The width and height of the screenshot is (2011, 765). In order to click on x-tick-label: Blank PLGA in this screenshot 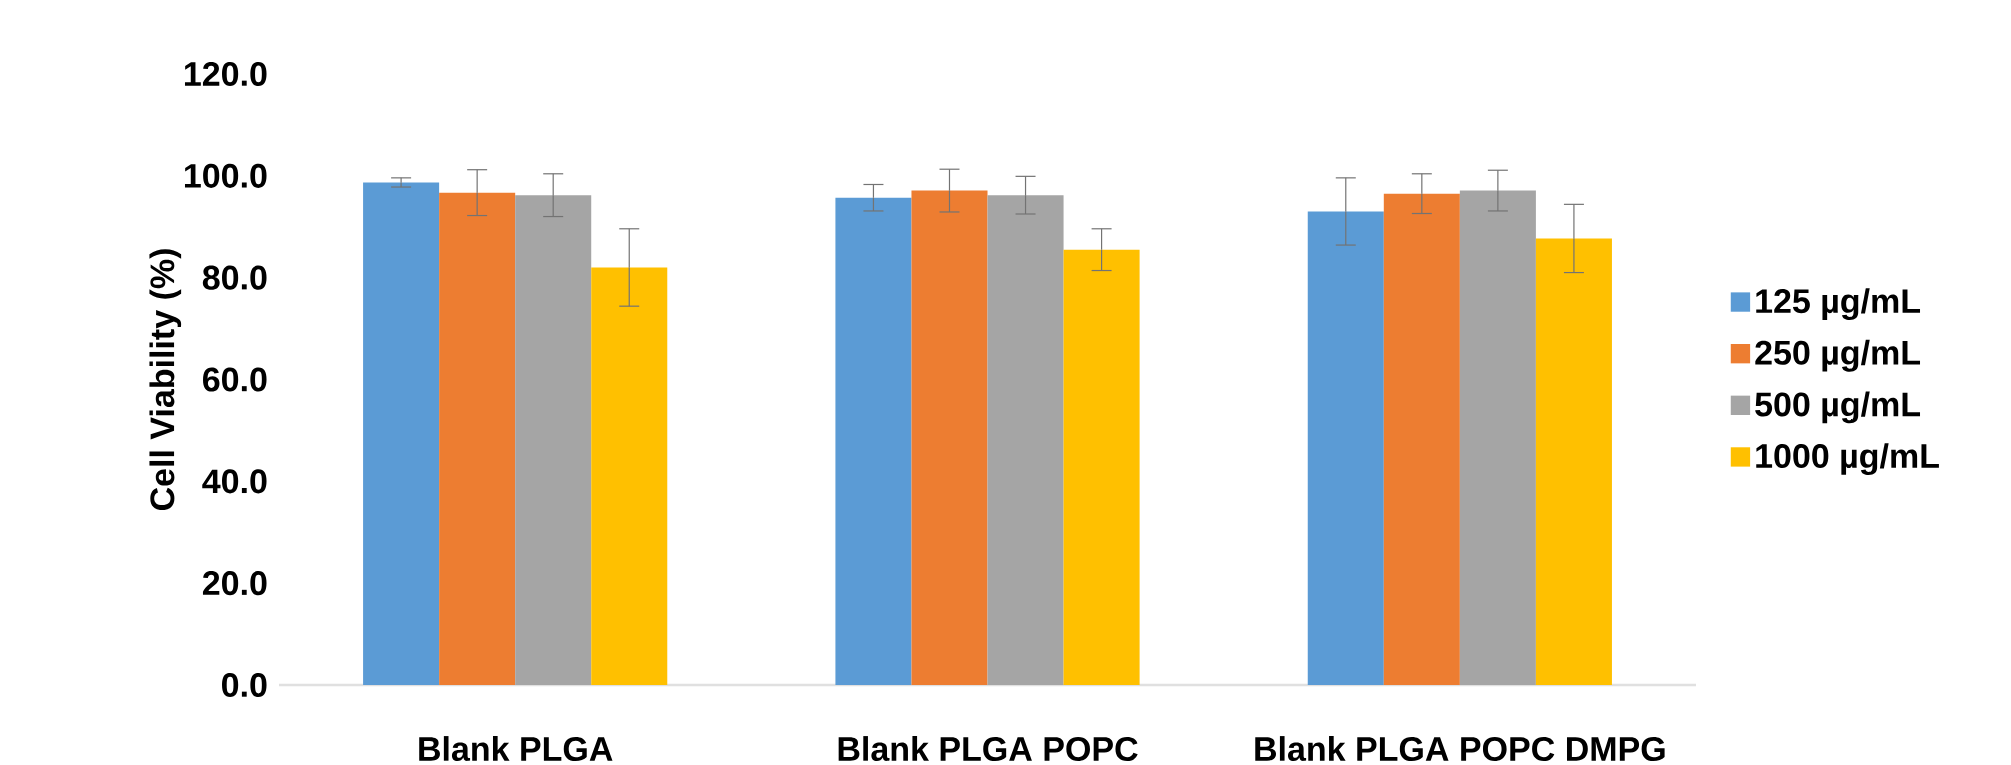, I will do `click(516, 749)`.